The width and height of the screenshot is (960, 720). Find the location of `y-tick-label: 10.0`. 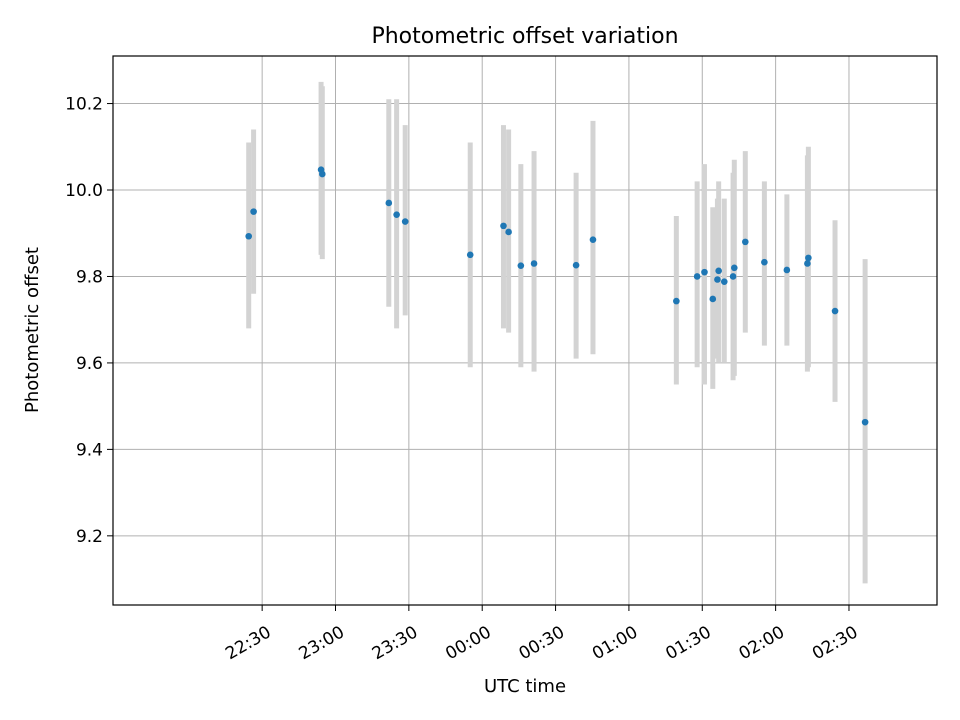

y-tick-label: 10.0 is located at coordinates (84, 191).